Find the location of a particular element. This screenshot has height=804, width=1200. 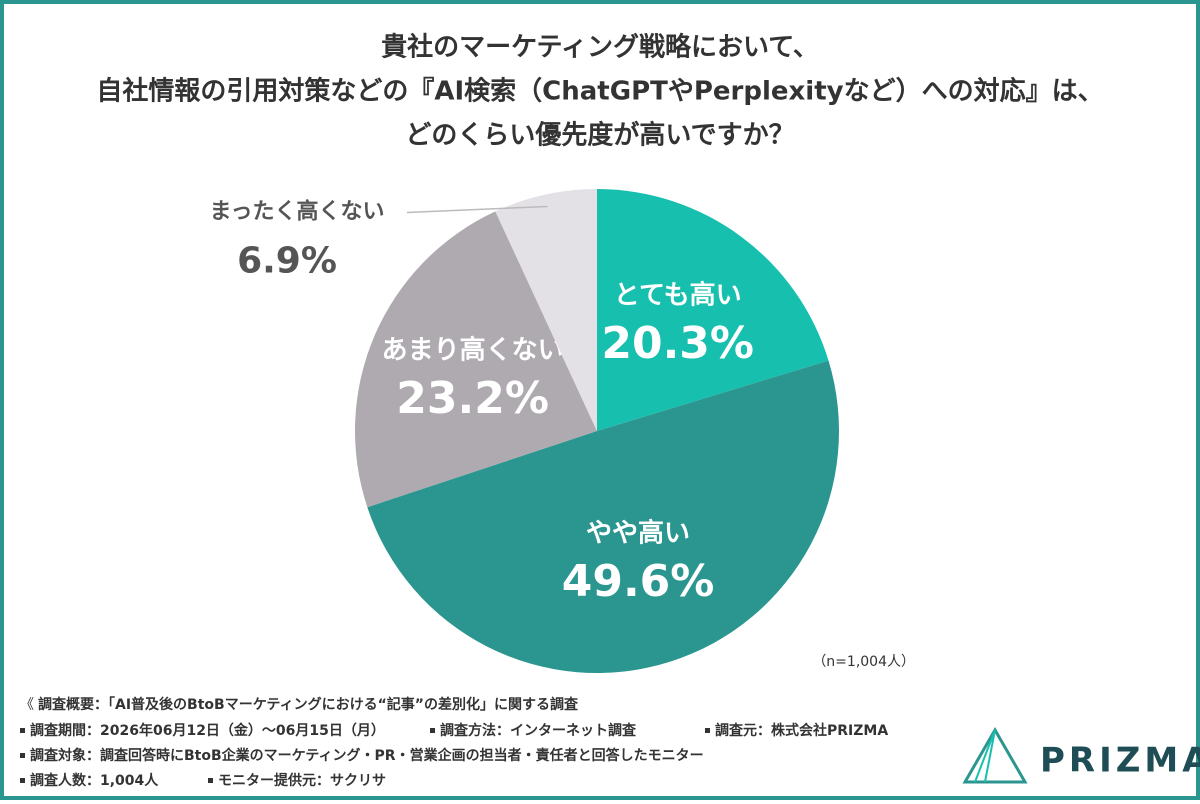

value-label: 6.9% is located at coordinates (287, 260).